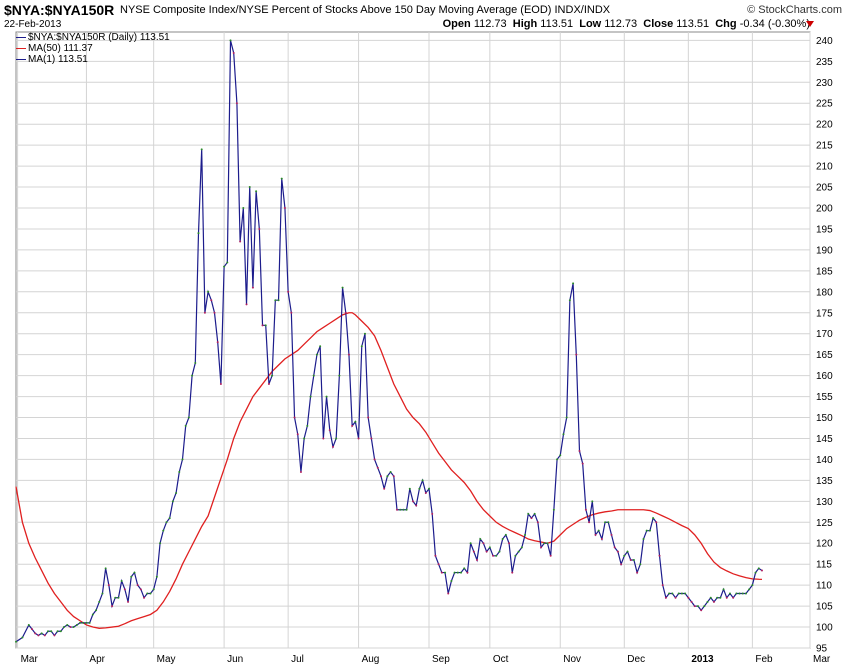  I want to click on chg-value: -0.34 (-0.30%), so click(774, 24).